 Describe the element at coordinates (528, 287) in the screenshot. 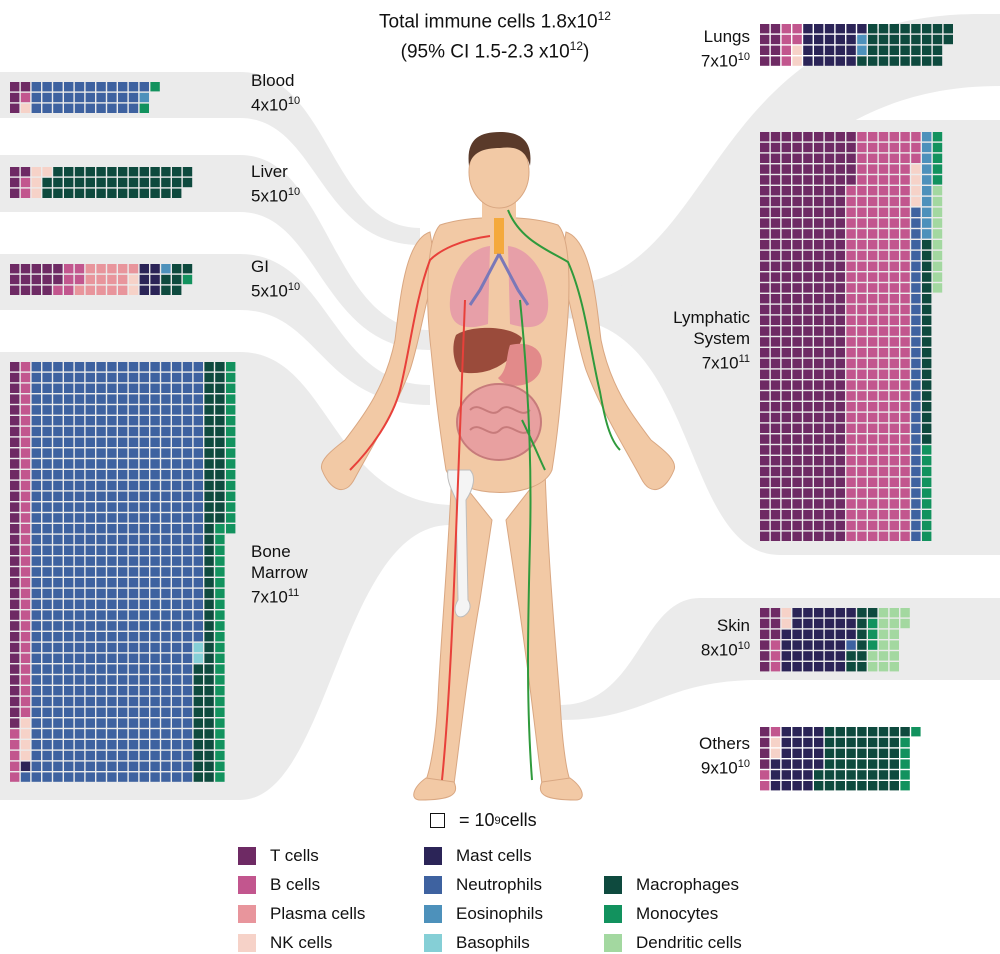

I see `right-lung` at that location.